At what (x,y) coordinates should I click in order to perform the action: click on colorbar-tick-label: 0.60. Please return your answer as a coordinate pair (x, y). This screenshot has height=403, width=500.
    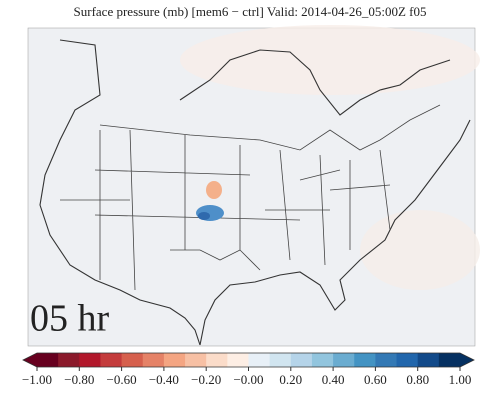
    Looking at the image, I should click on (375, 379).